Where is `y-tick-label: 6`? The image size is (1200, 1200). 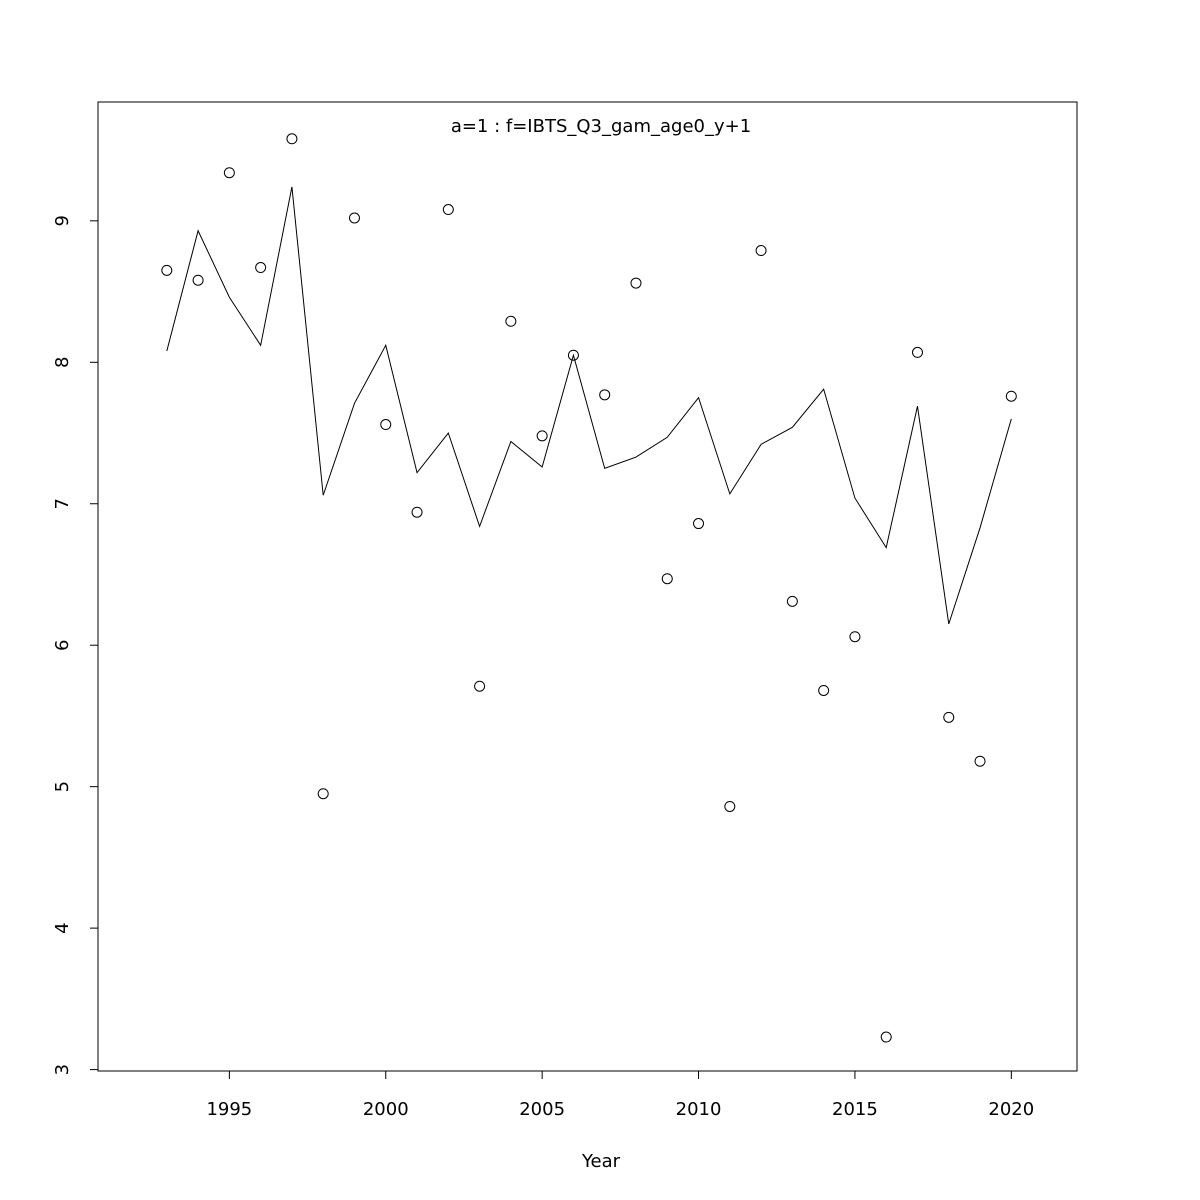
y-tick-label: 6 is located at coordinates (62, 644).